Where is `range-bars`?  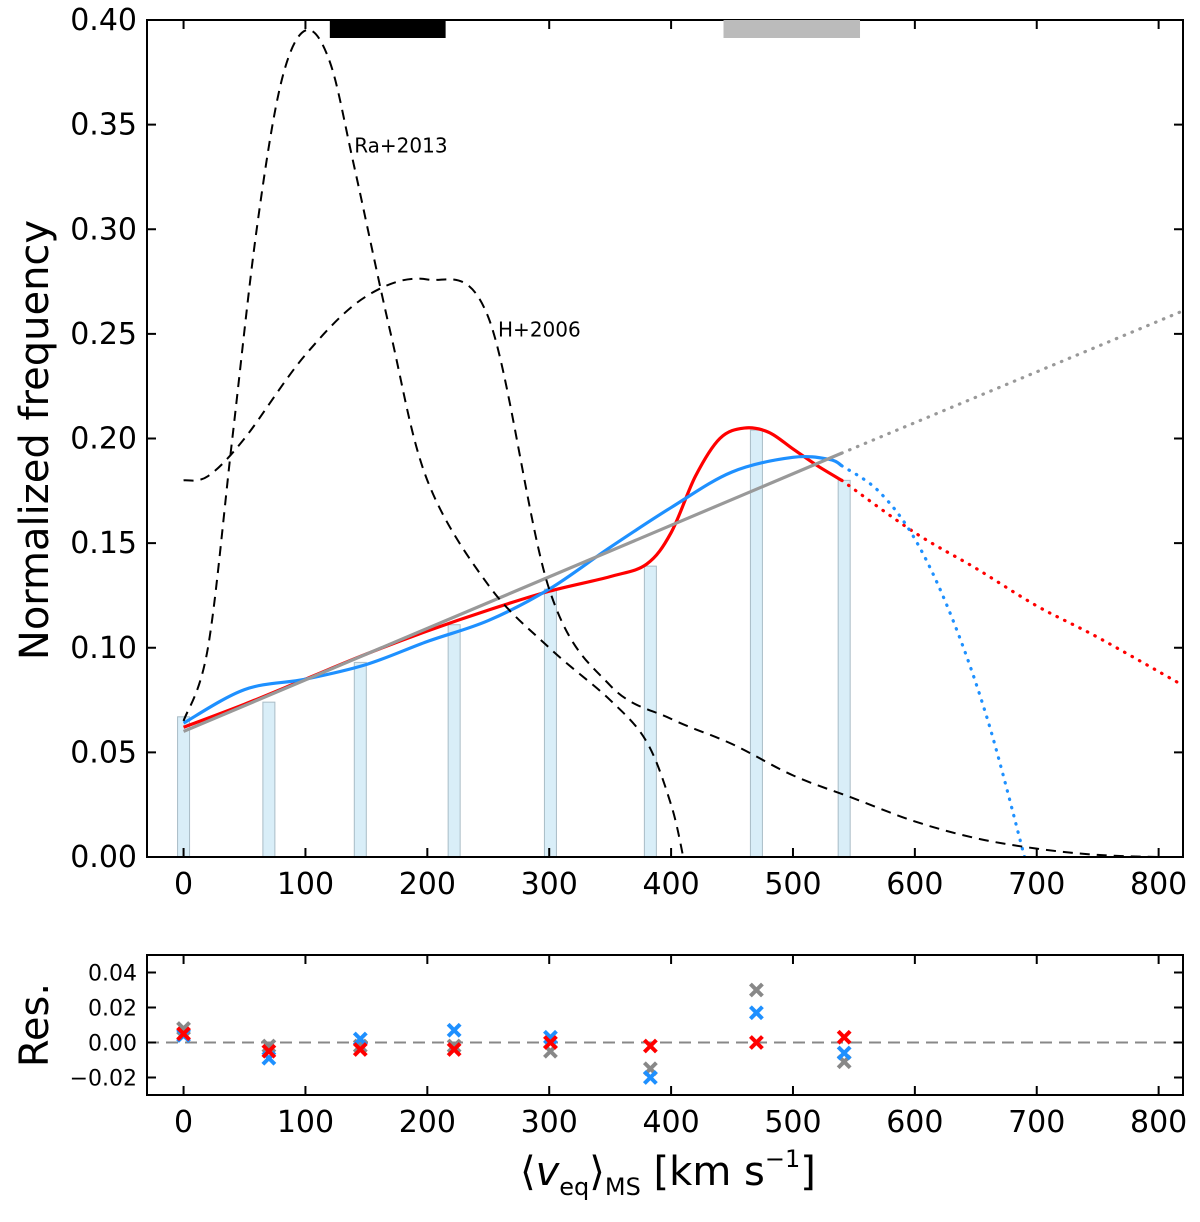
range-bars is located at coordinates (595, 29).